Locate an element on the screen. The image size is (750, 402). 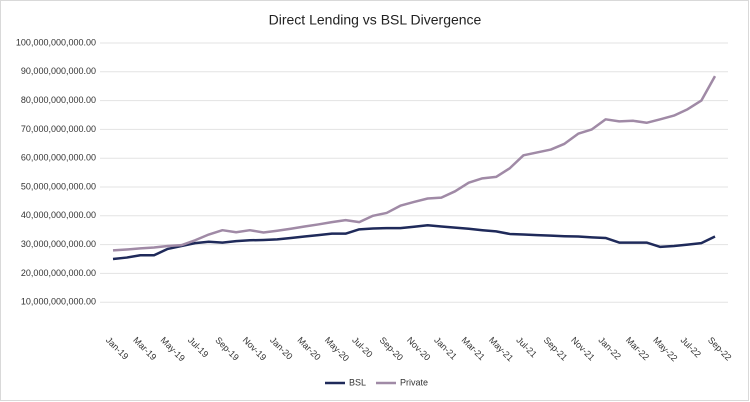
y-tick-label: 80,000,000,000.00 is located at coordinates (58, 100).